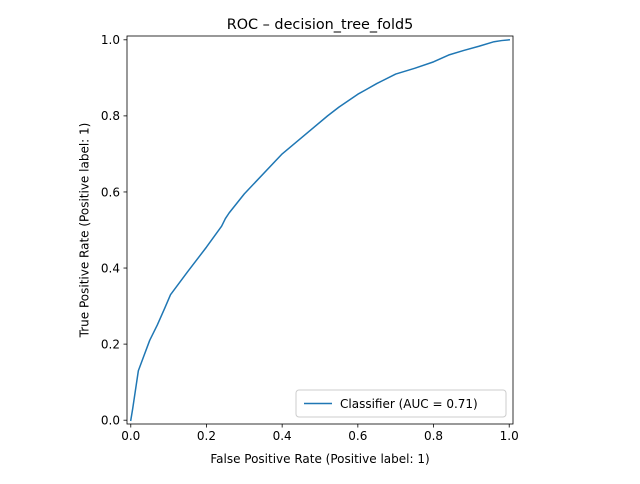 This screenshot has height=484, width=640. Describe the element at coordinates (409, 404) in the screenshot. I see `legend-label: Classifier (AUC = 0.71)` at that location.